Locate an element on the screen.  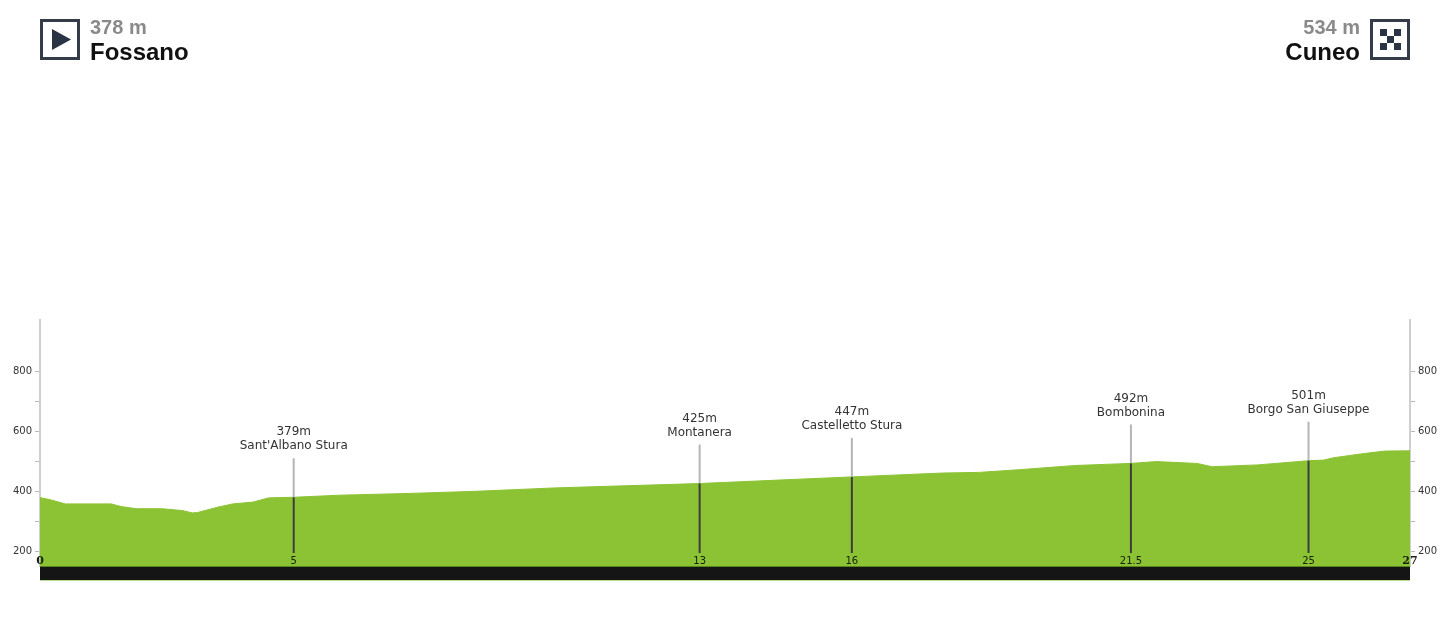
text: 378 m is located at coordinates (119, 27).